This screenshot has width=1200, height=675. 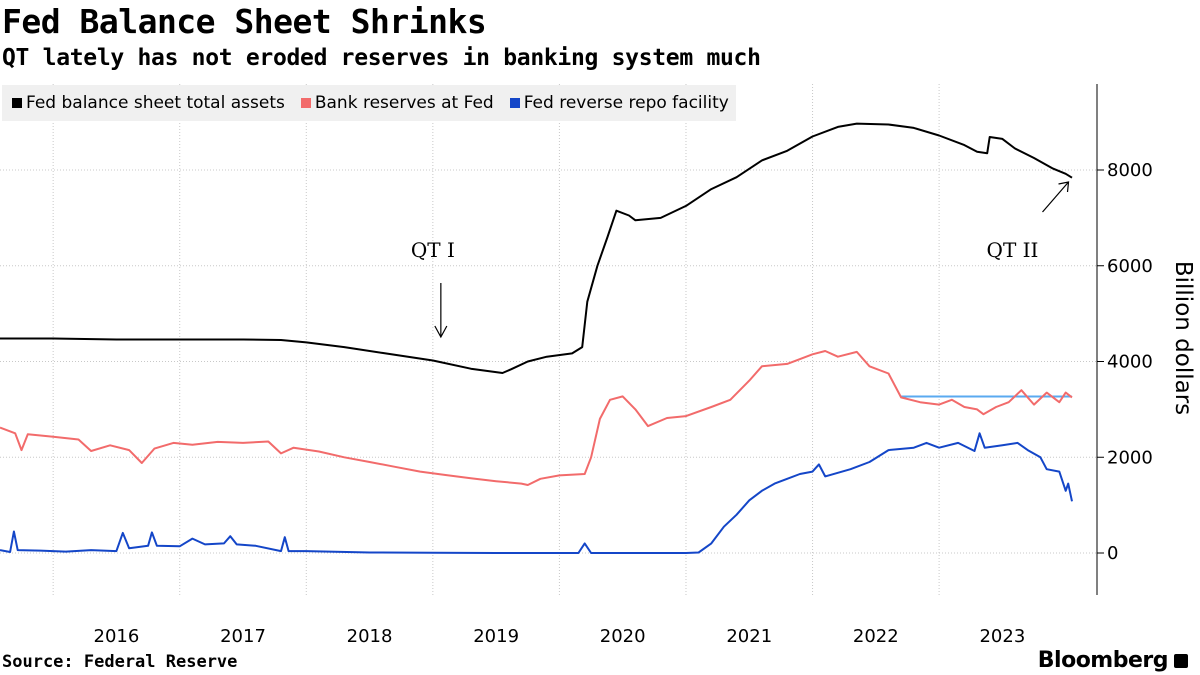 I want to click on x-tick-label: 2018, so click(x=370, y=636).